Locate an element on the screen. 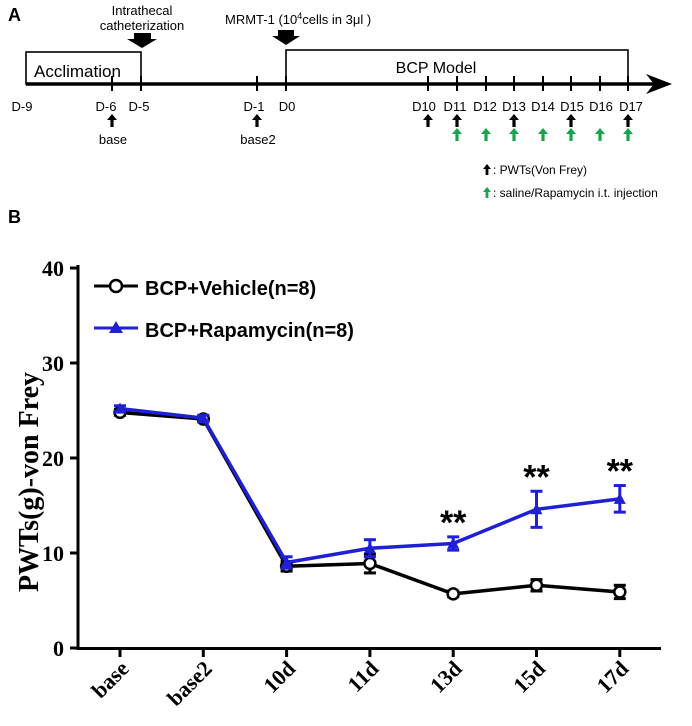 The height and width of the screenshot is (726, 692). x-ticks: base base2 10d 11d 13d 15d 17d is located at coordinates (359, 679).